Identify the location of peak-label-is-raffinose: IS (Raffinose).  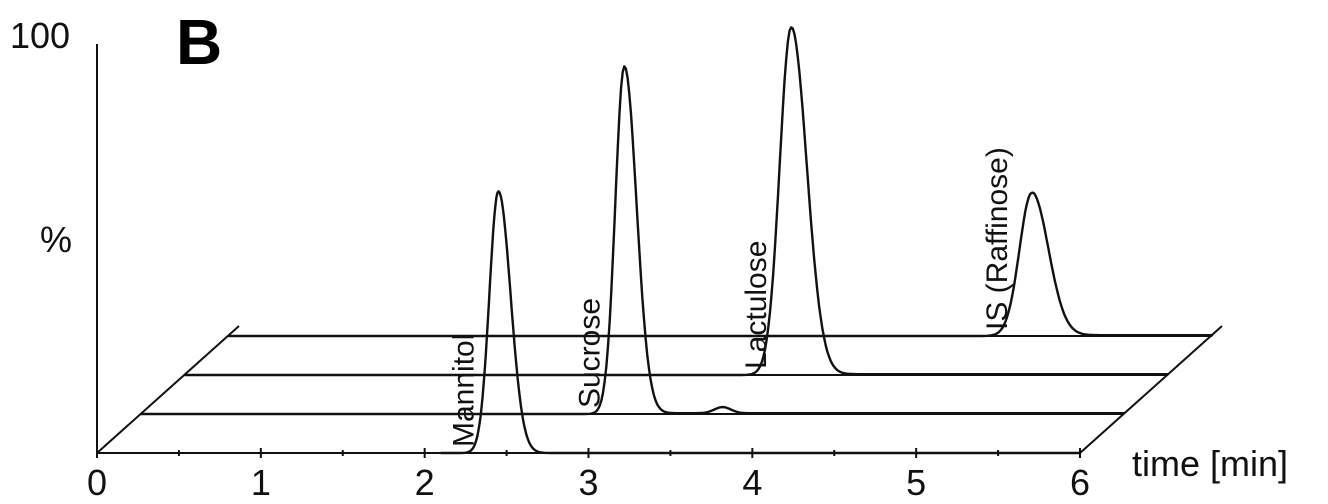
(997, 238).